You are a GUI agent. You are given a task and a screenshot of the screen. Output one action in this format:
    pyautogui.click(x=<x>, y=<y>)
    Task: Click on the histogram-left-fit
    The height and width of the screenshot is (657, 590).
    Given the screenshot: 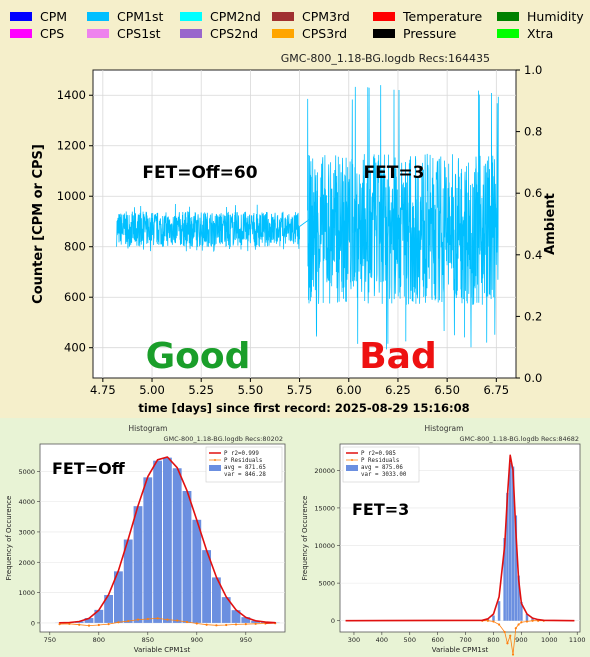 What is the action you would take?
    pyautogui.click(x=167, y=541)
    